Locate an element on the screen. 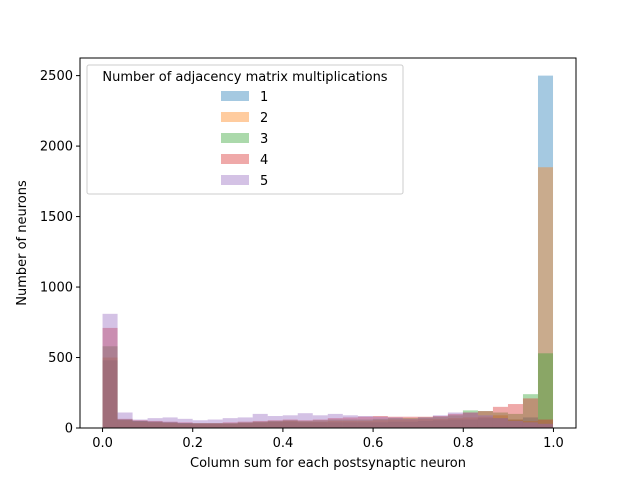  y-tick-label: 1500 is located at coordinates (56, 217).